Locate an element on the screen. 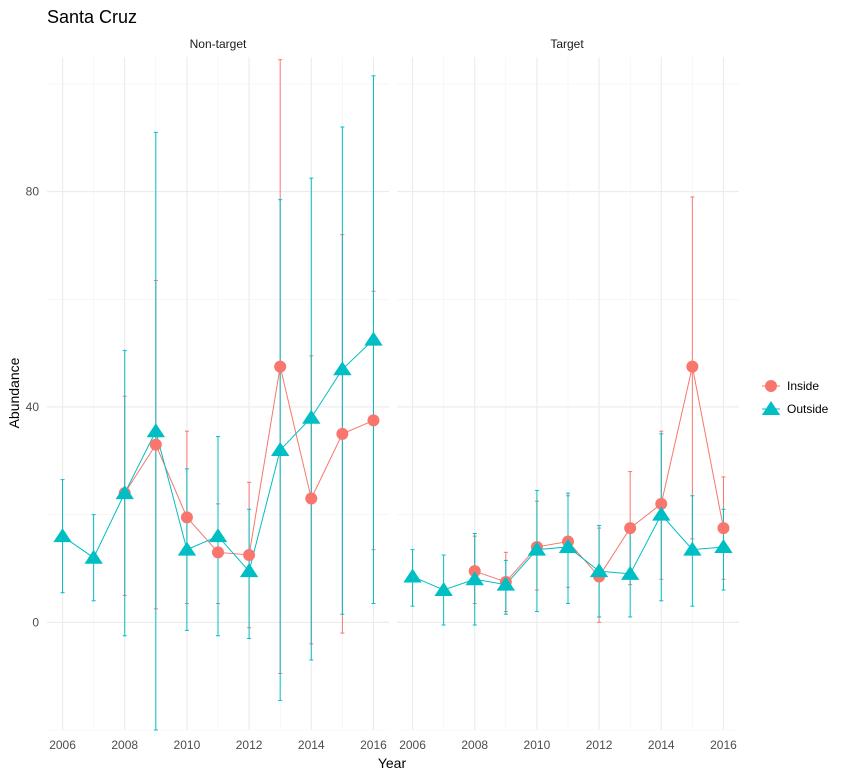 The width and height of the screenshot is (845, 775). non-target-x-tick-label-2012: 2012 is located at coordinates (249, 745).